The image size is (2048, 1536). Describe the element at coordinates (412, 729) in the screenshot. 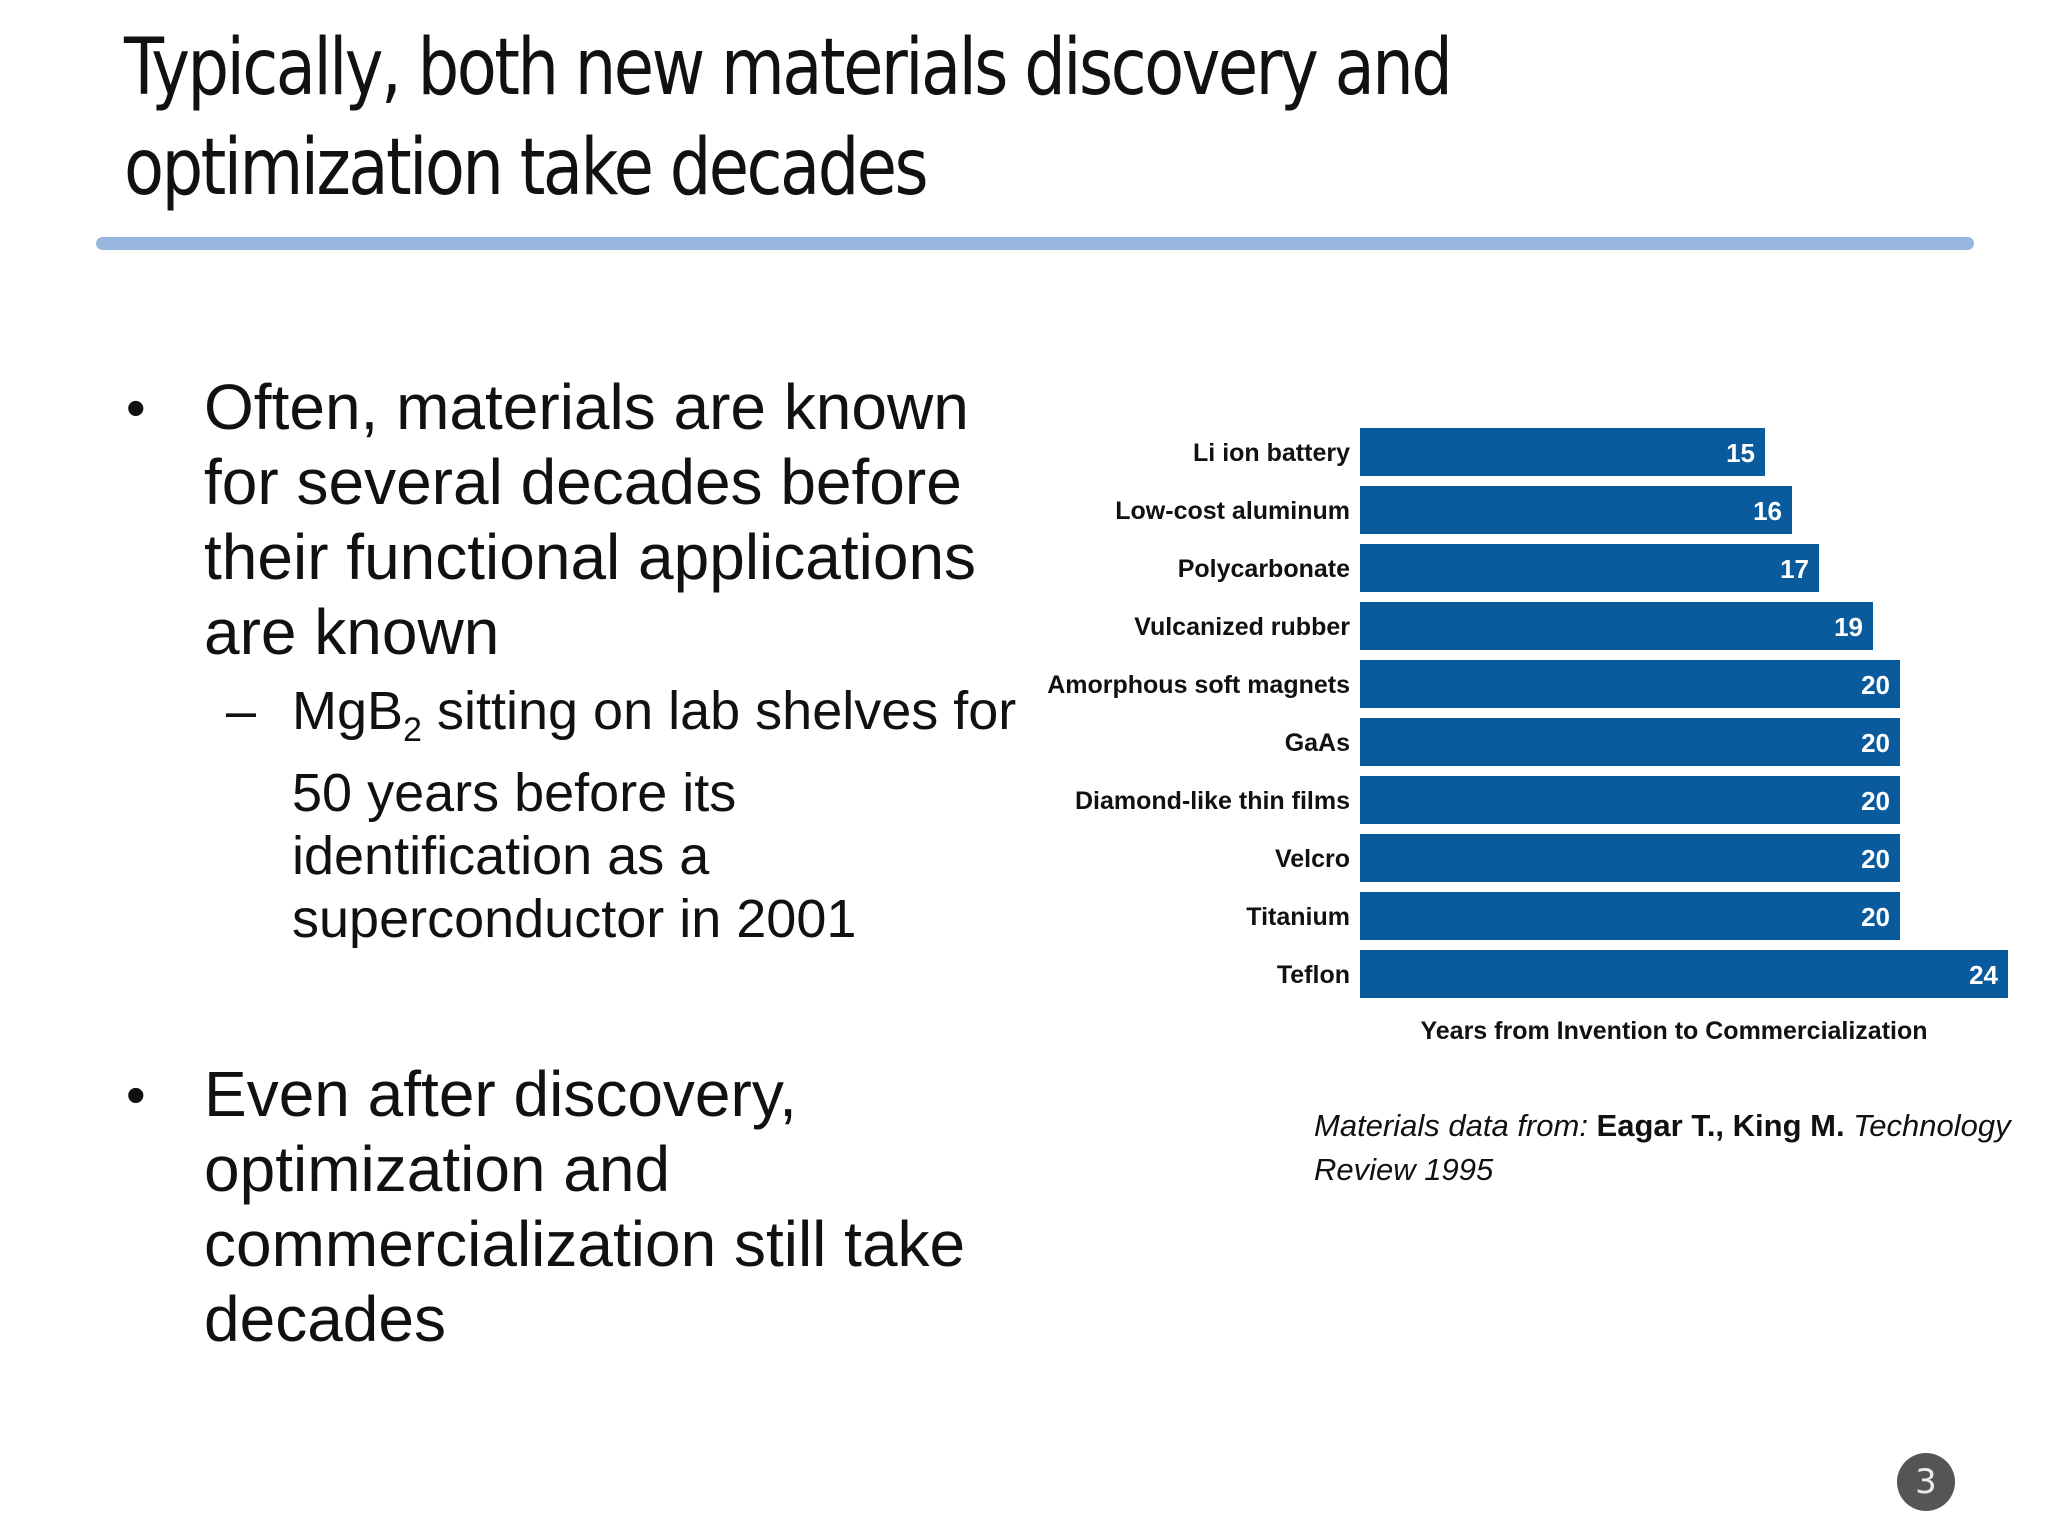

I see `formula-subscript: 2` at that location.